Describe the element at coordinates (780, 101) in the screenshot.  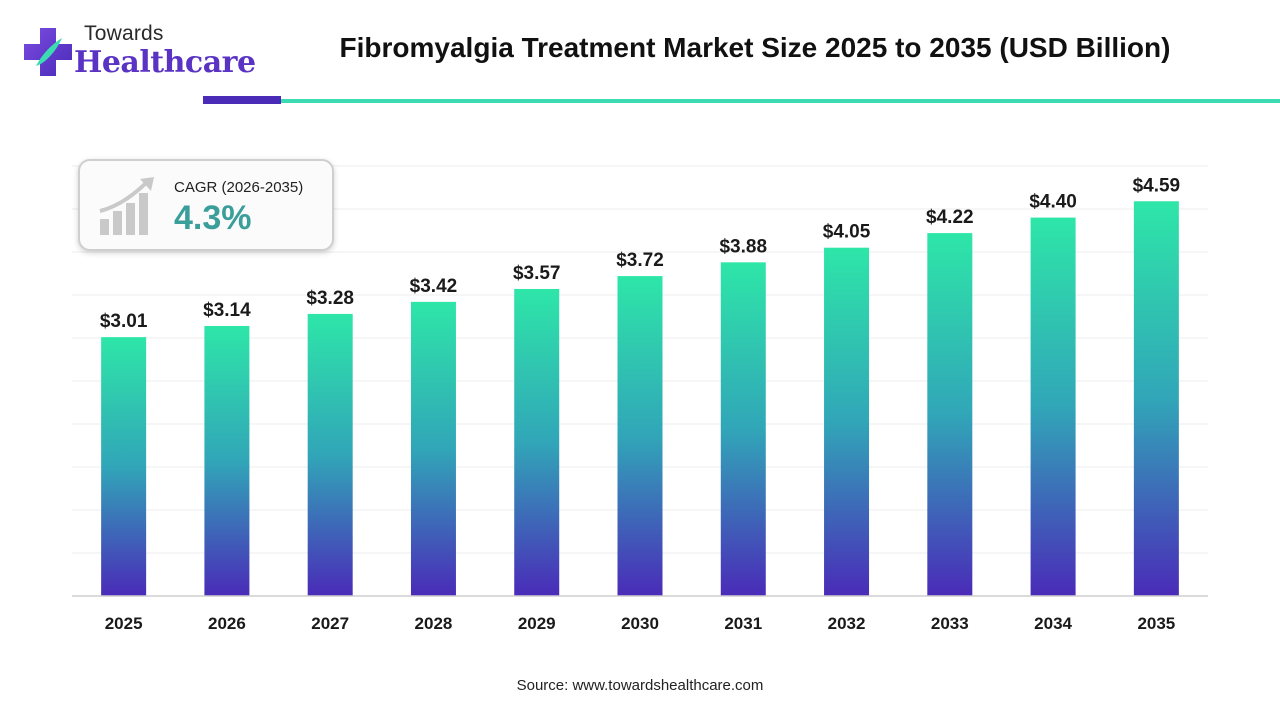
I see `title-rule` at that location.